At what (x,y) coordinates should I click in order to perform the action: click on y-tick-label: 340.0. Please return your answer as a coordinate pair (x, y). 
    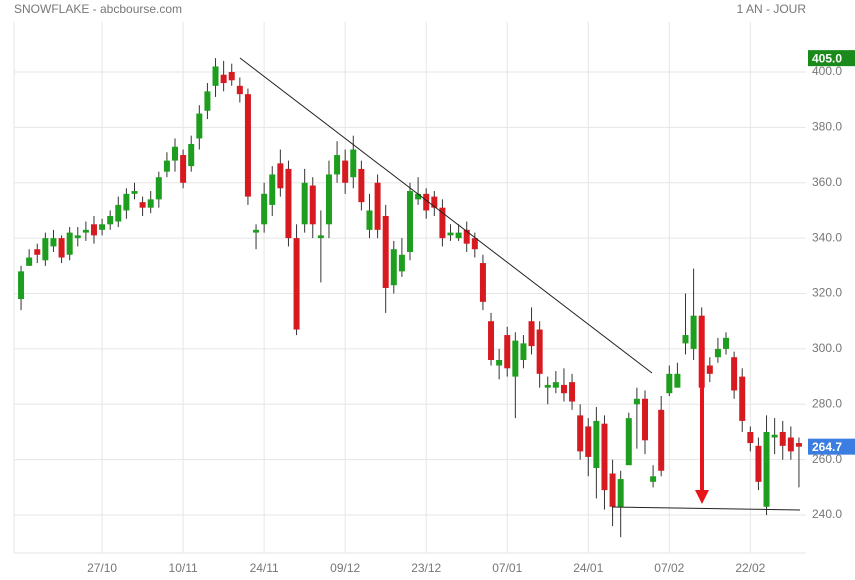
    Looking at the image, I should click on (827, 237).